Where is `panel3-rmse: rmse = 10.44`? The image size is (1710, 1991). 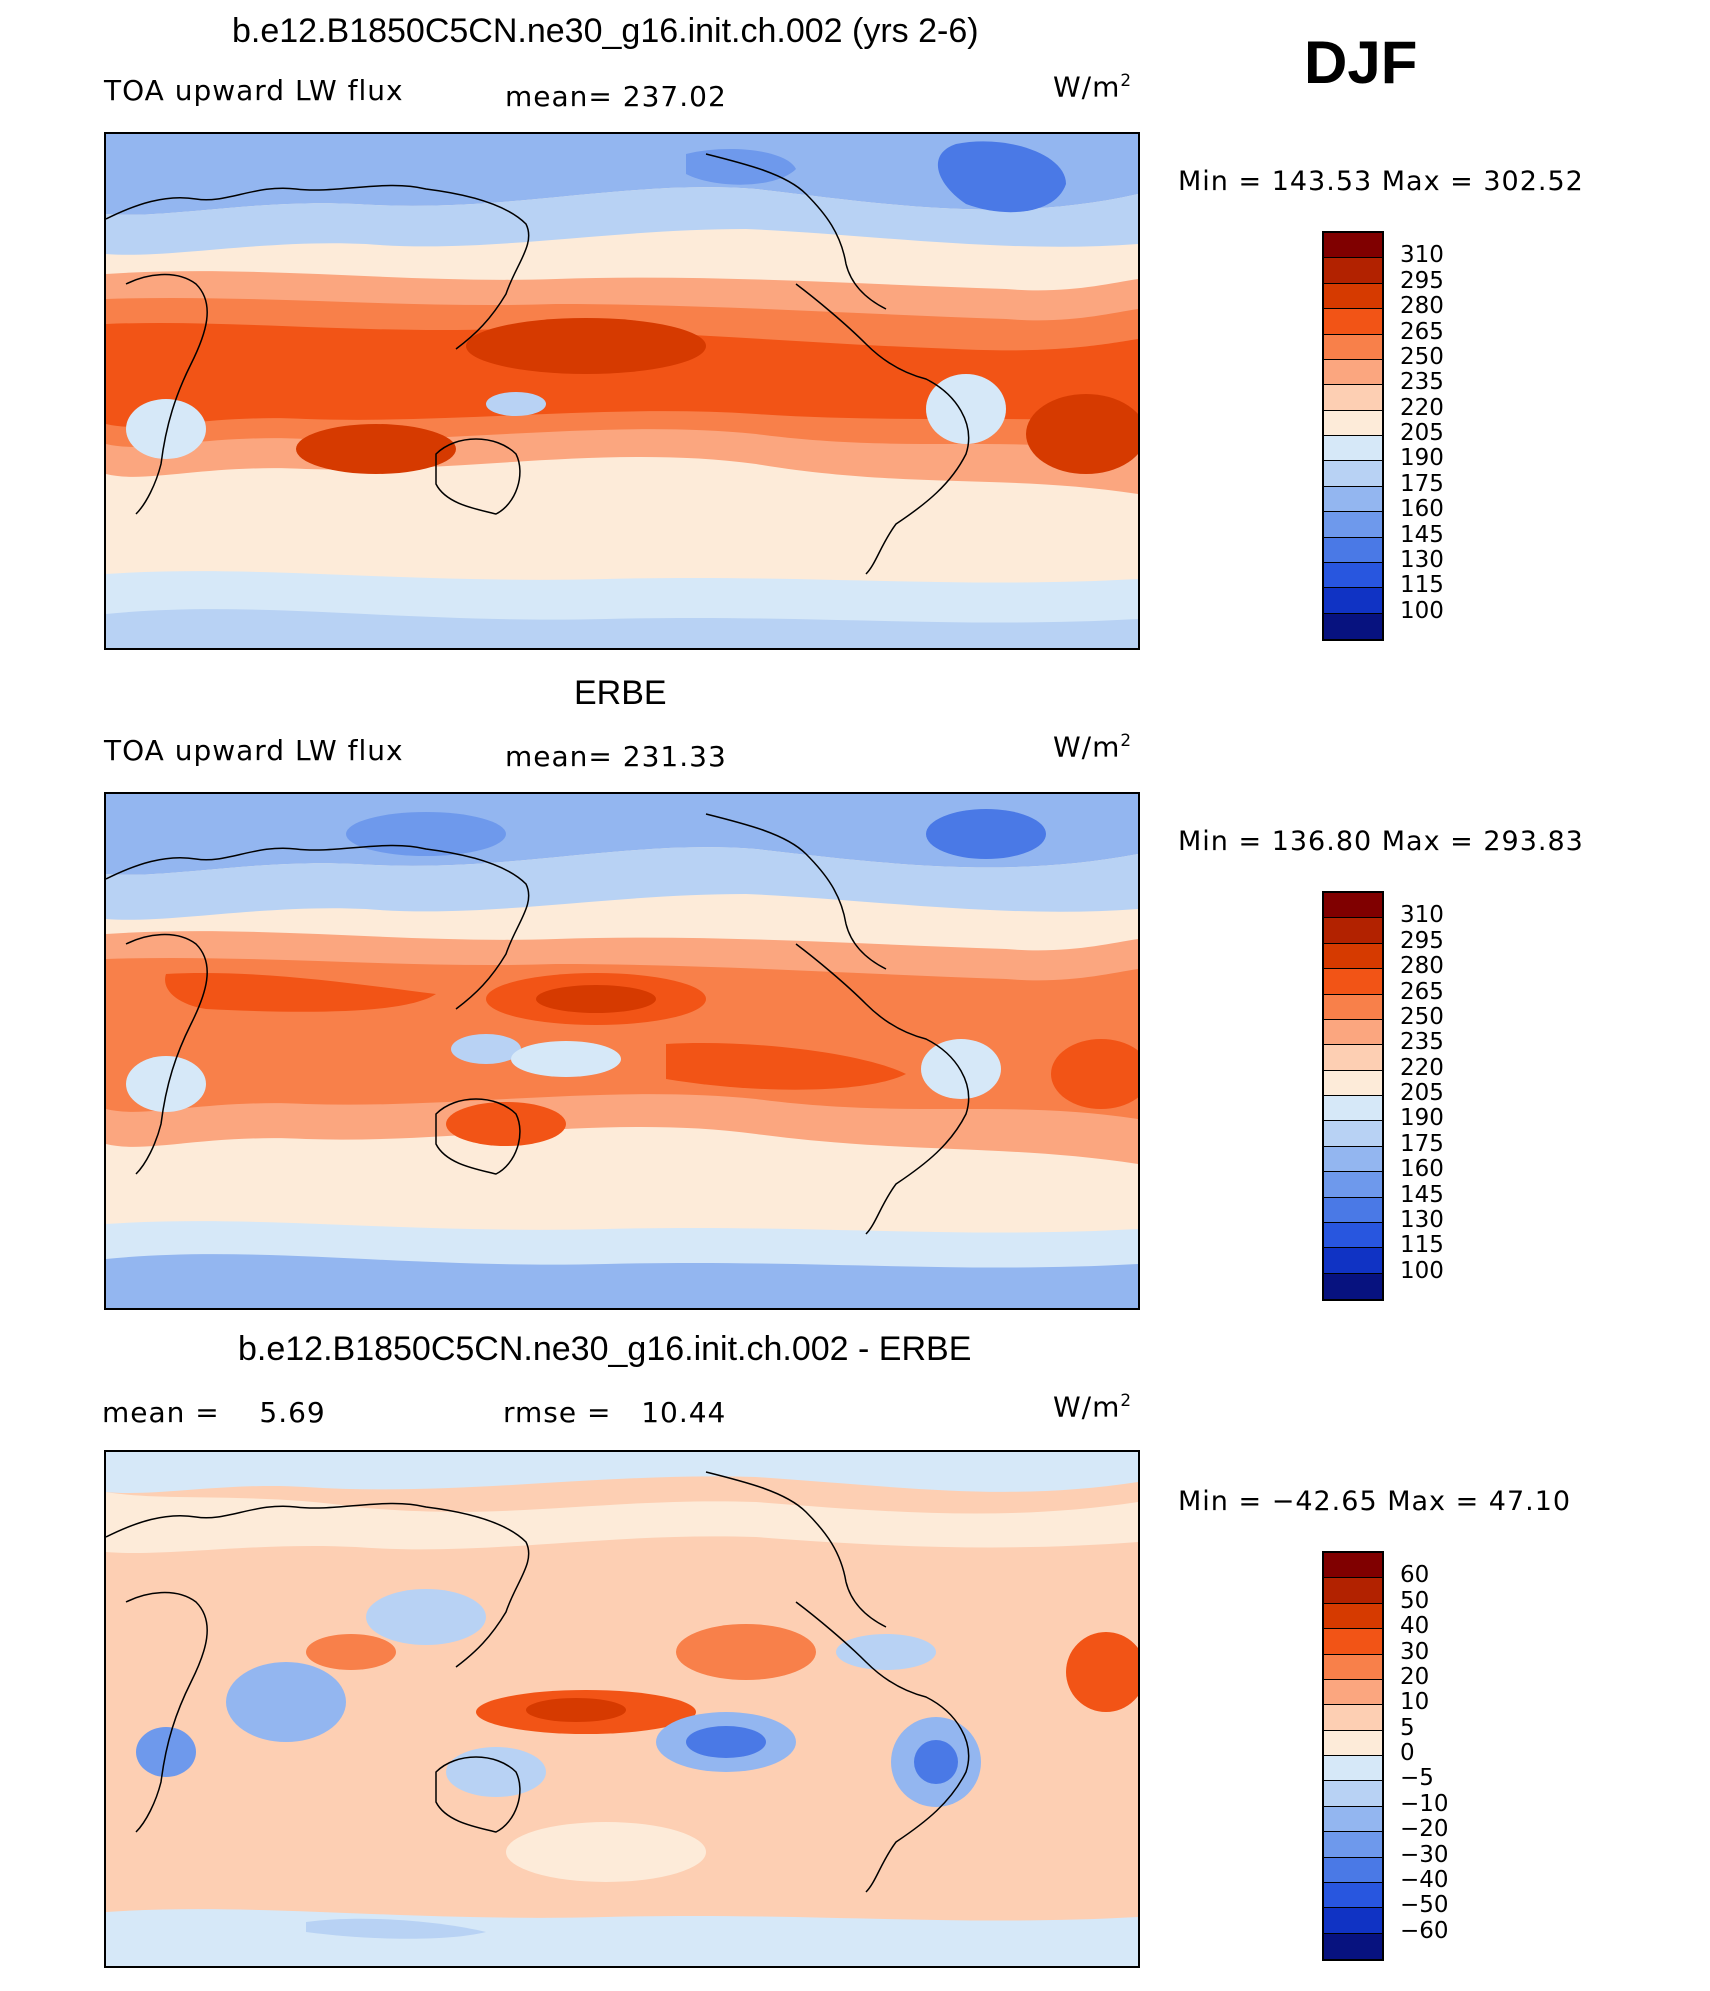
panel3-rmse: rmse = 10.44 is located at coordinates (614, 1412).